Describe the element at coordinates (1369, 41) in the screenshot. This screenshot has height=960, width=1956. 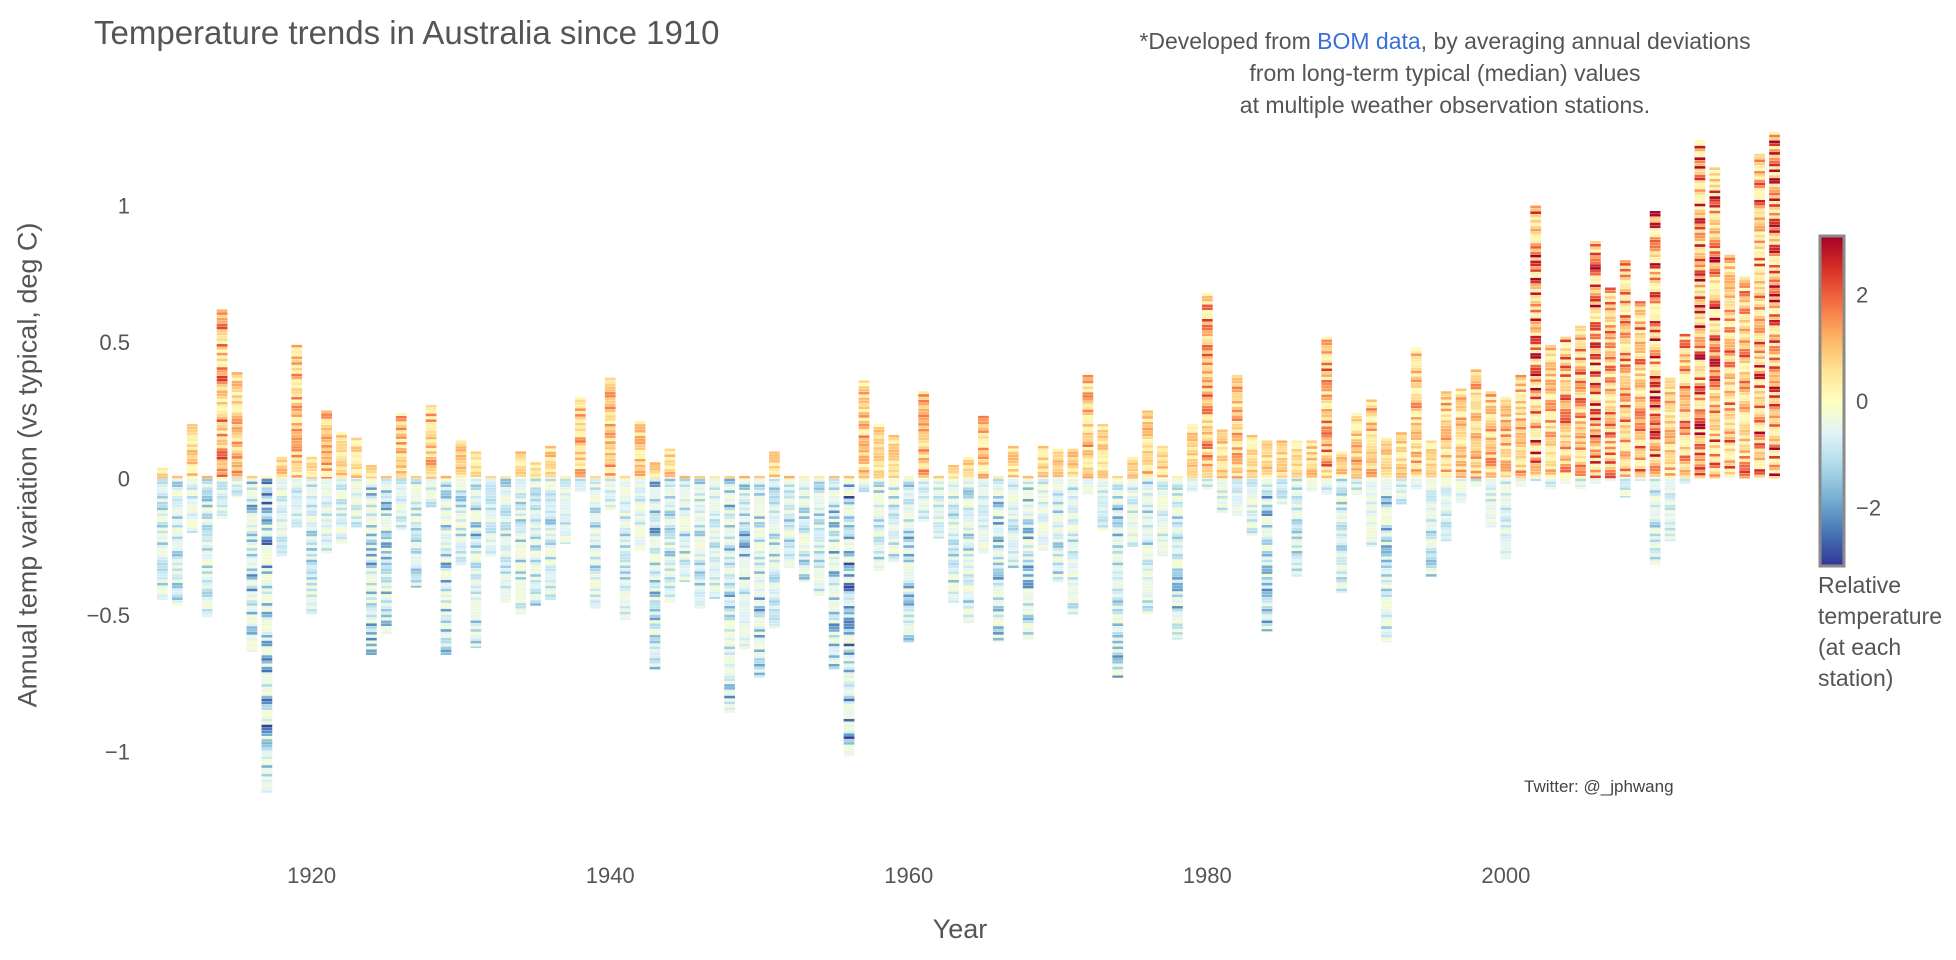
I see `bom-data-link: BOM data` at that location.